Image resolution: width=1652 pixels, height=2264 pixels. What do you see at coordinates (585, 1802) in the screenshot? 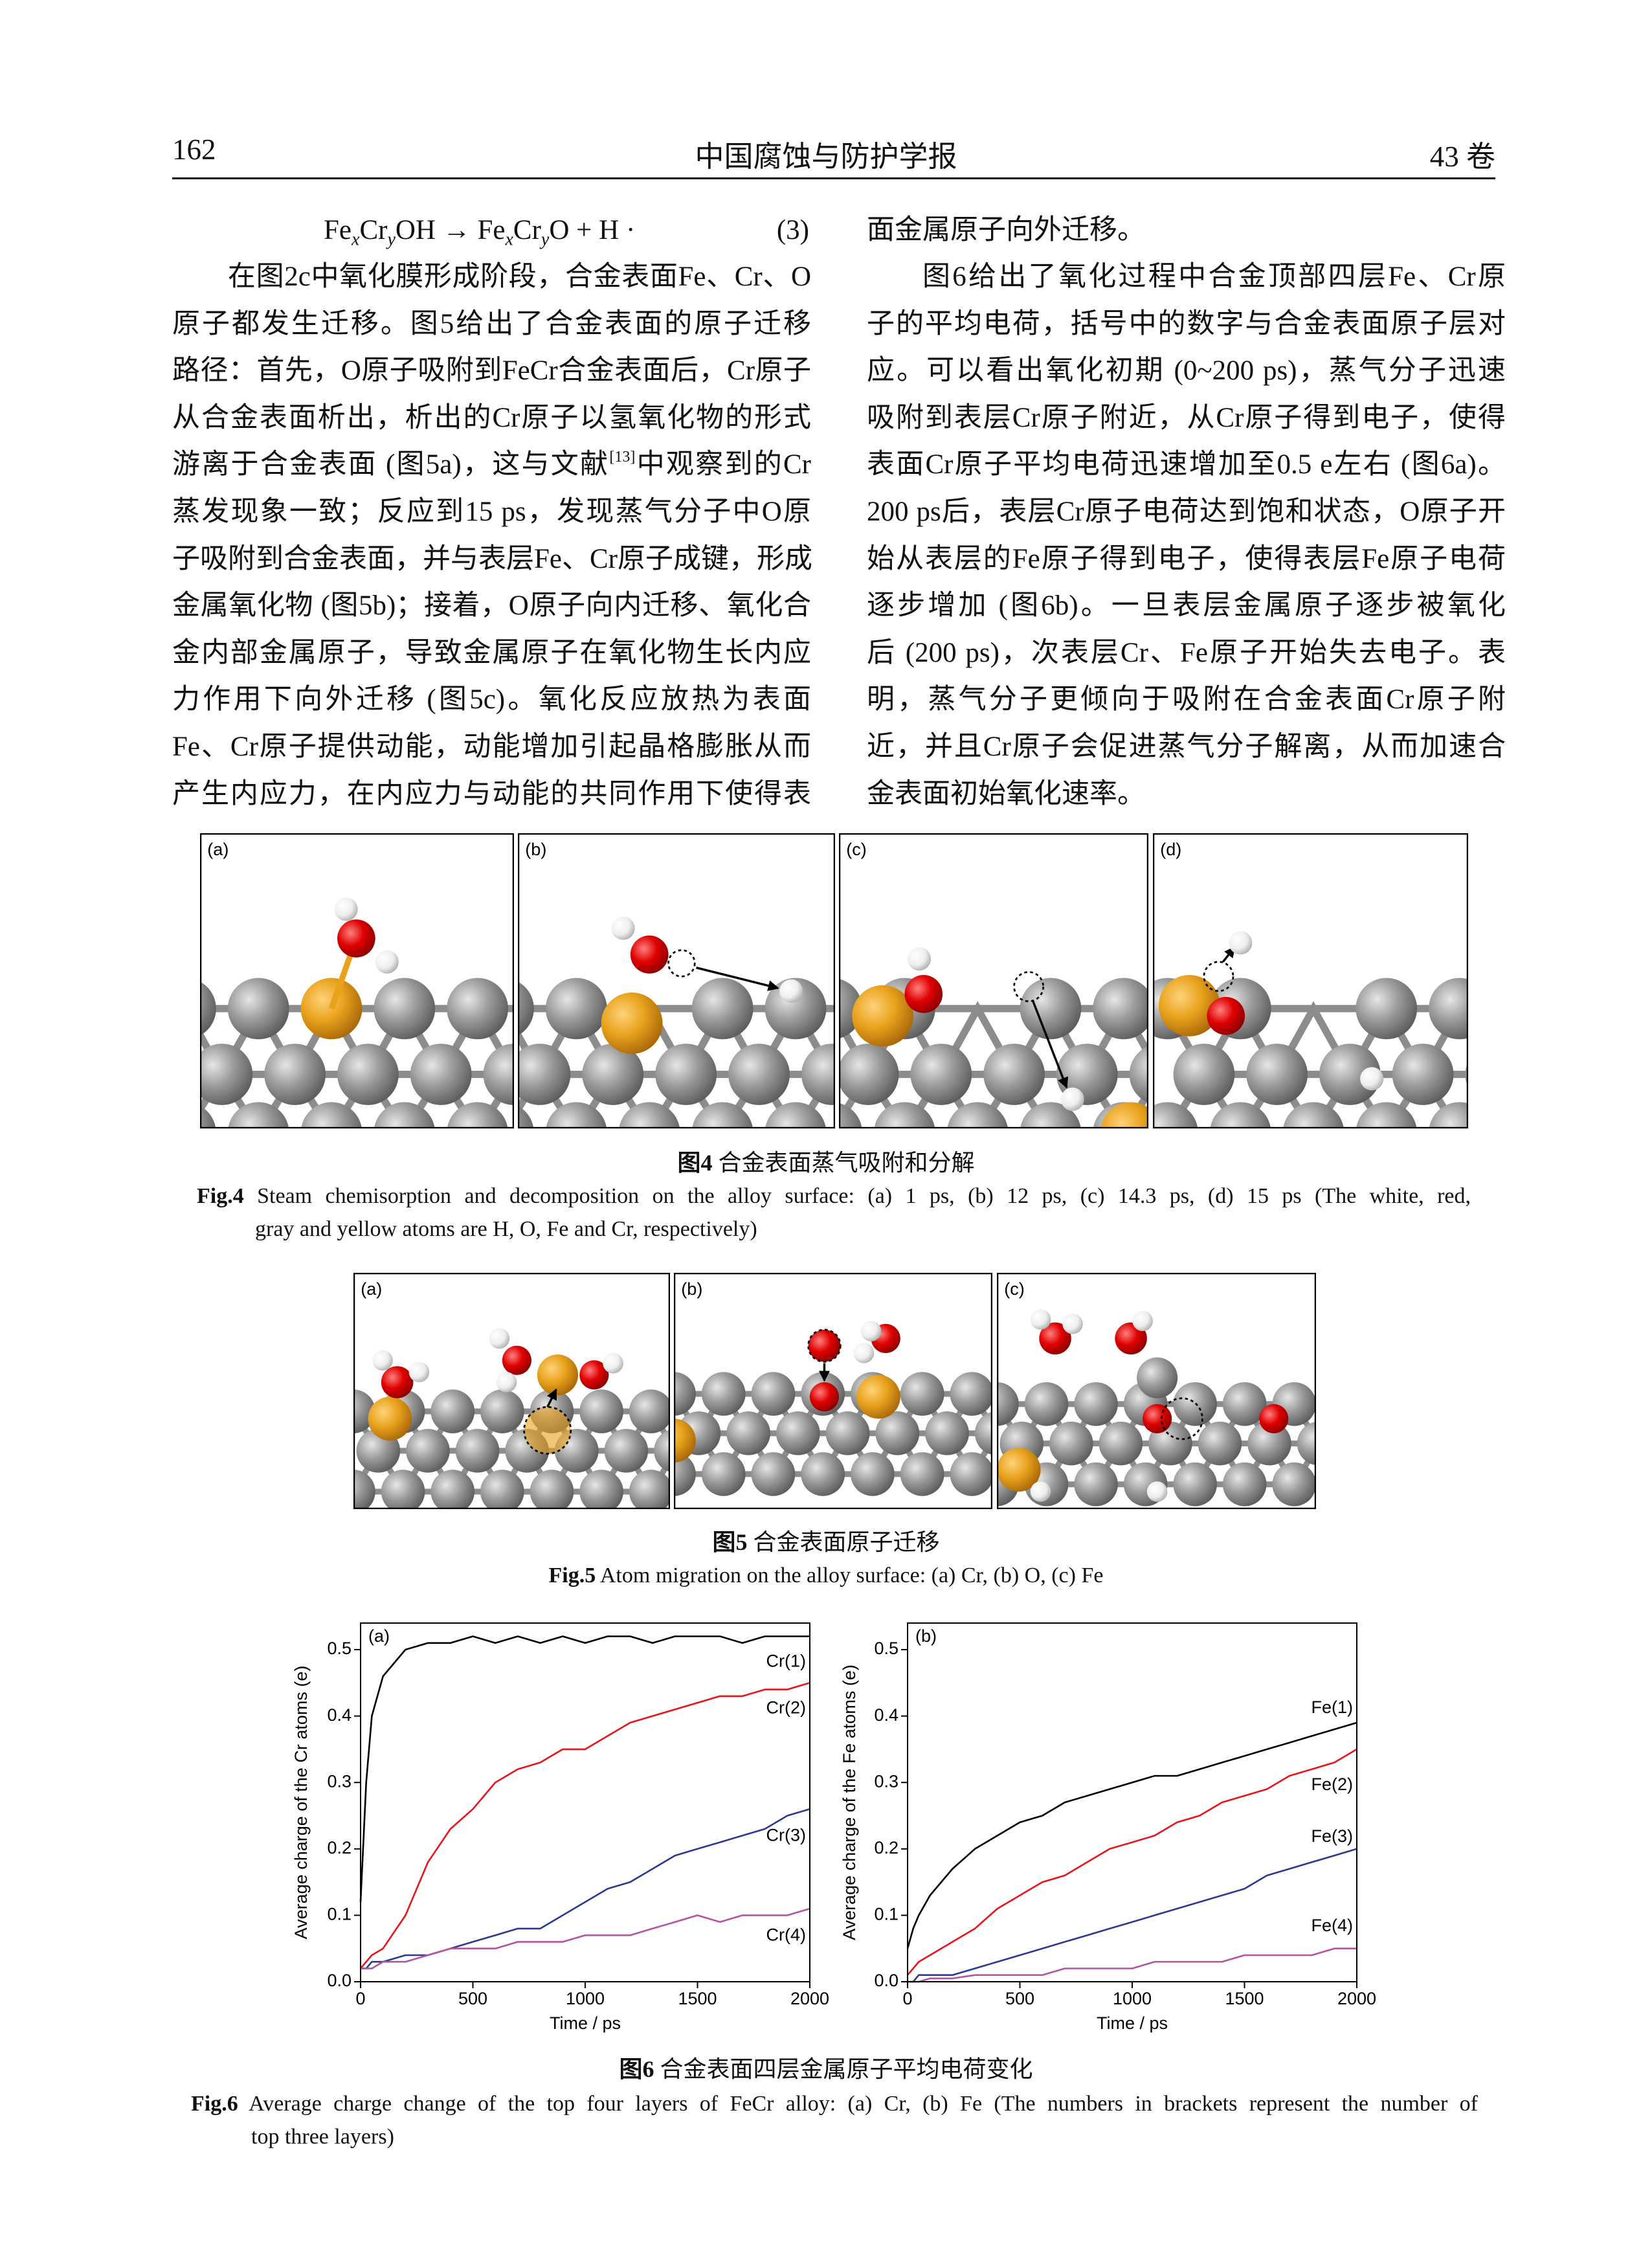
I see `plot-frame` at bounding box center [585, 1802].